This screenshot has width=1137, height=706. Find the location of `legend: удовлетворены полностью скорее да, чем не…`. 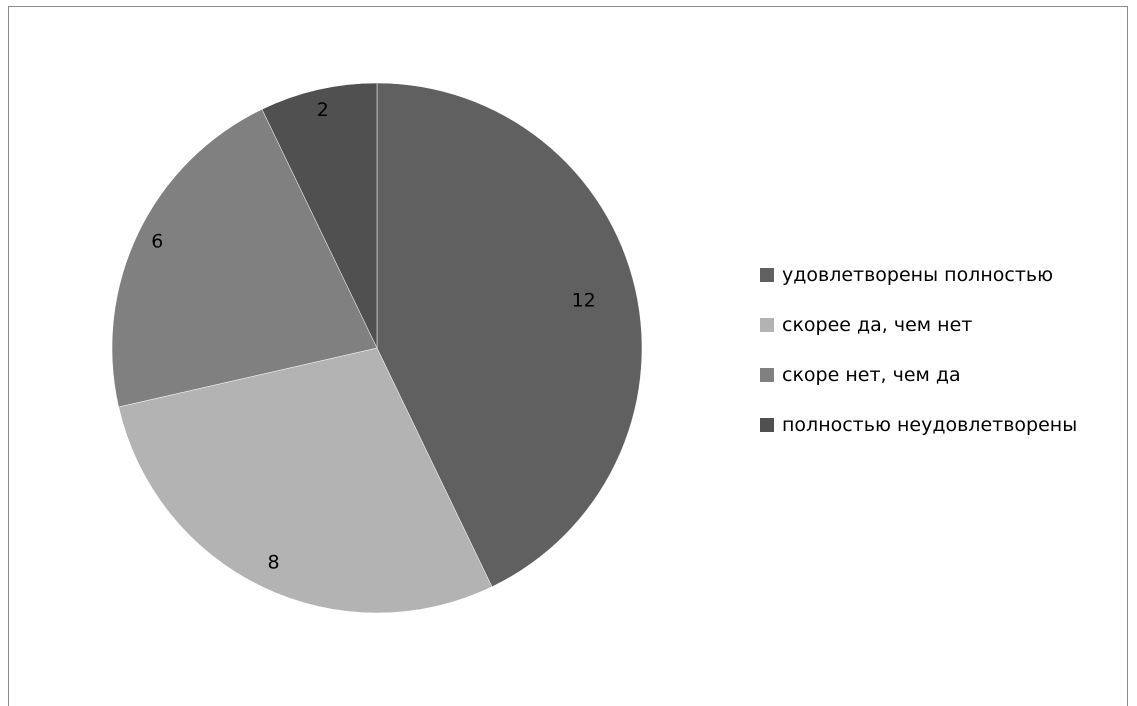

legend: удовлетворены полностью скорее да, чем не… is located at coordinates (918, 358).